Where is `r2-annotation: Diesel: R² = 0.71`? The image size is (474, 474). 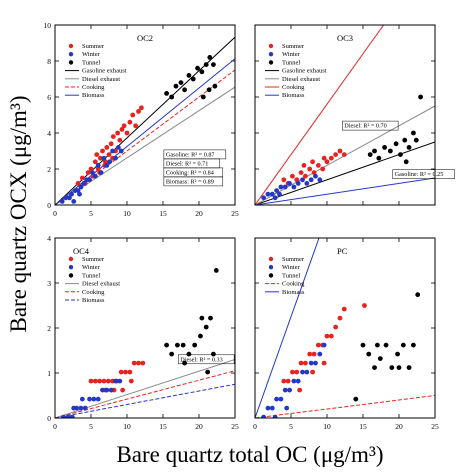
r2-annotation: Diesel: R² = 0.71 is located at coordinates (187, 163).